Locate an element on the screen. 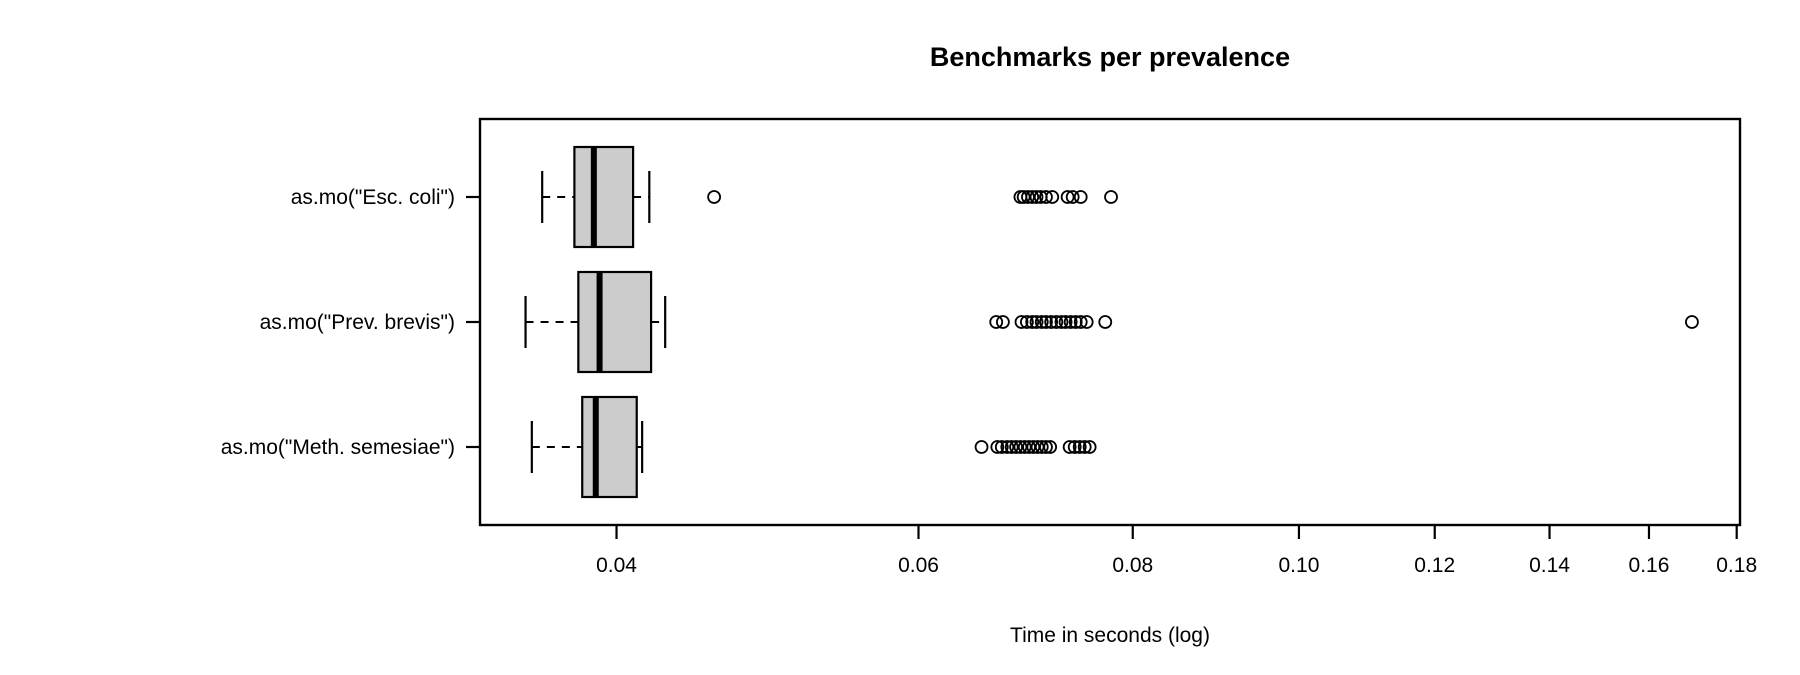  x-tick-label: 0.08 is located at coordinates (1132, 565).